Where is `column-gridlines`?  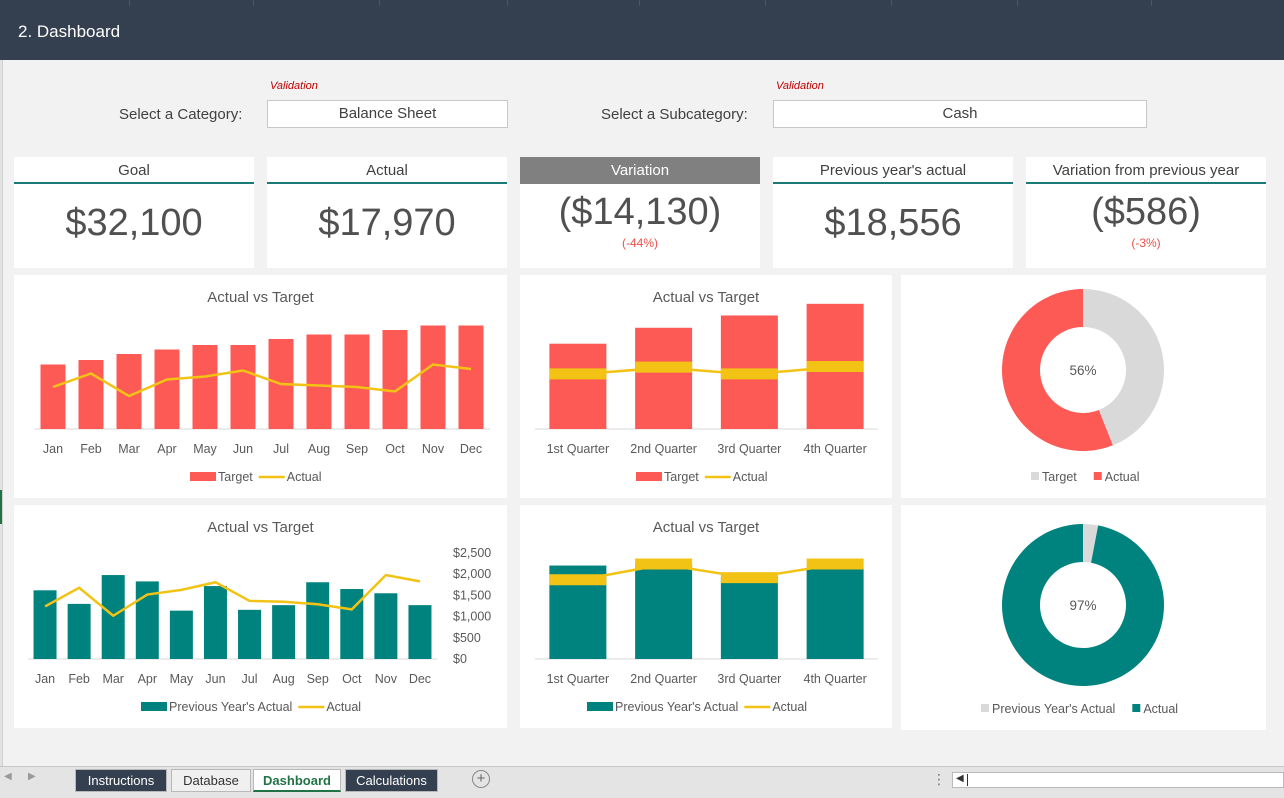
column-gridlines is located at coordinates (642, 30).